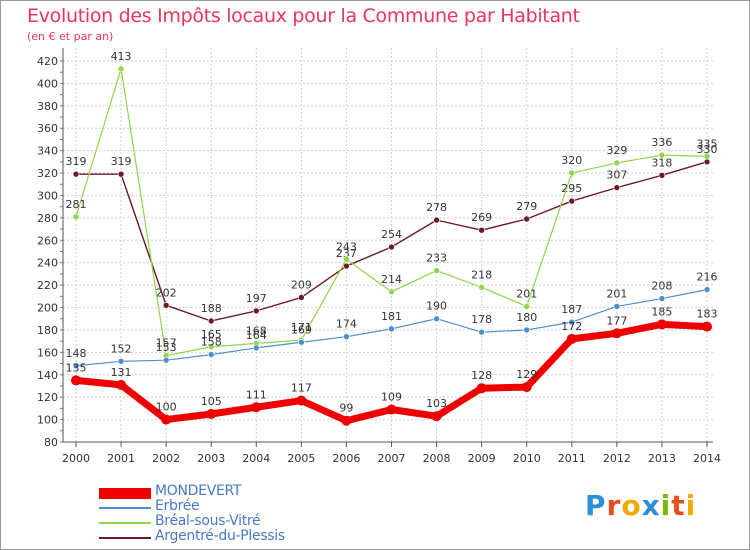 This screenshot has width=750, height=550. Describe the element at coordinates (346, 246) in the screenshot. I see `data-label-breal-sous-vitre: 243` at that location.